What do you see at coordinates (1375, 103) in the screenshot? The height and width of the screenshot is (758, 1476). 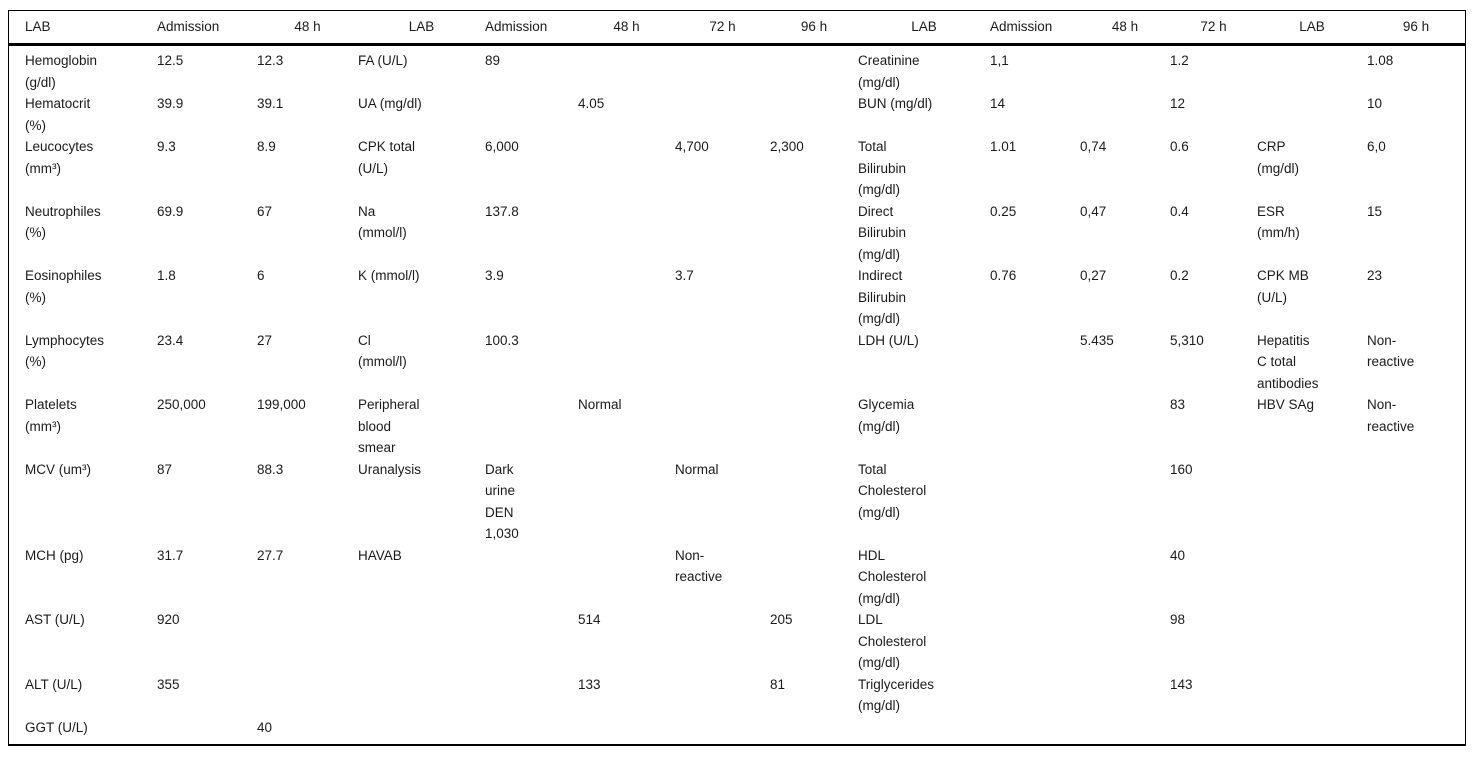 I see `lab-cell: 10` at bounding box center [1375, 103].